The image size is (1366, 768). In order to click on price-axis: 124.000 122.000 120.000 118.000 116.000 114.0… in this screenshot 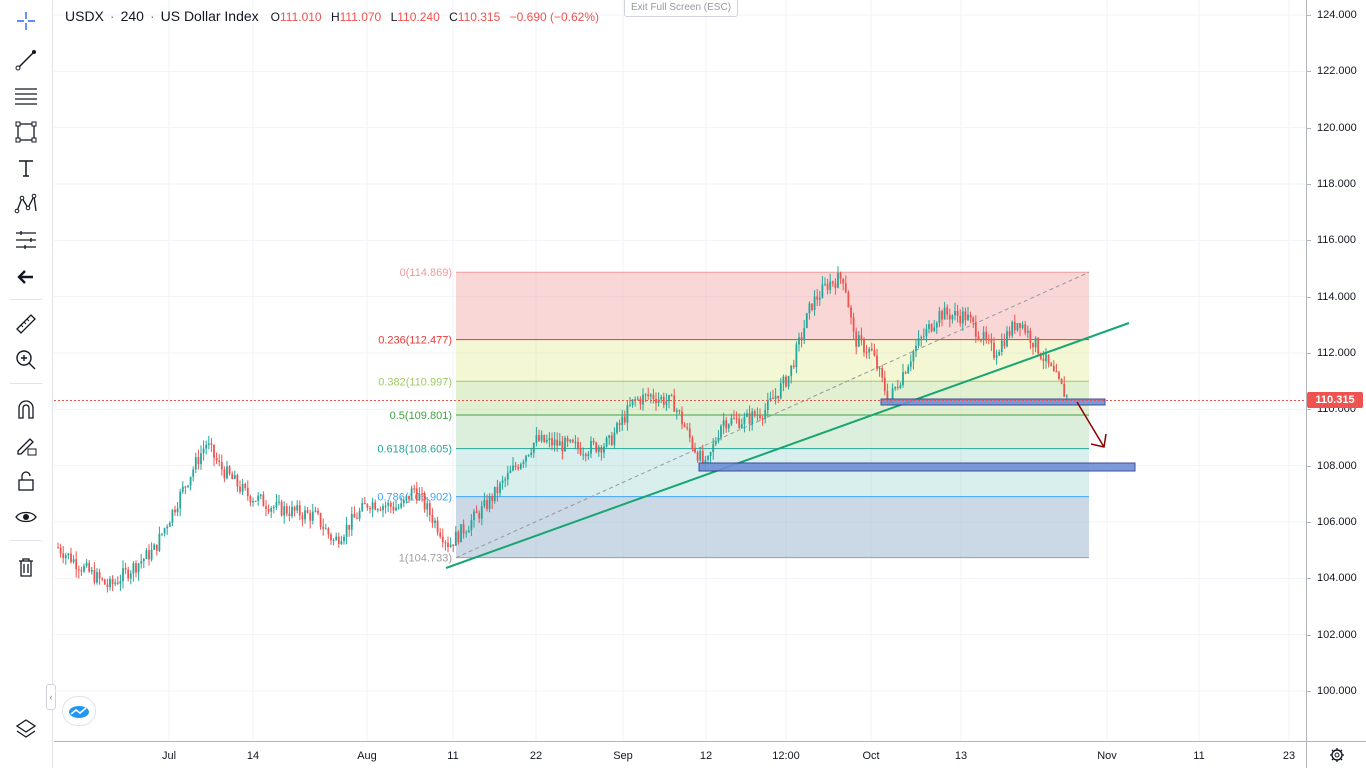, I will do `click(1336, 370)`.